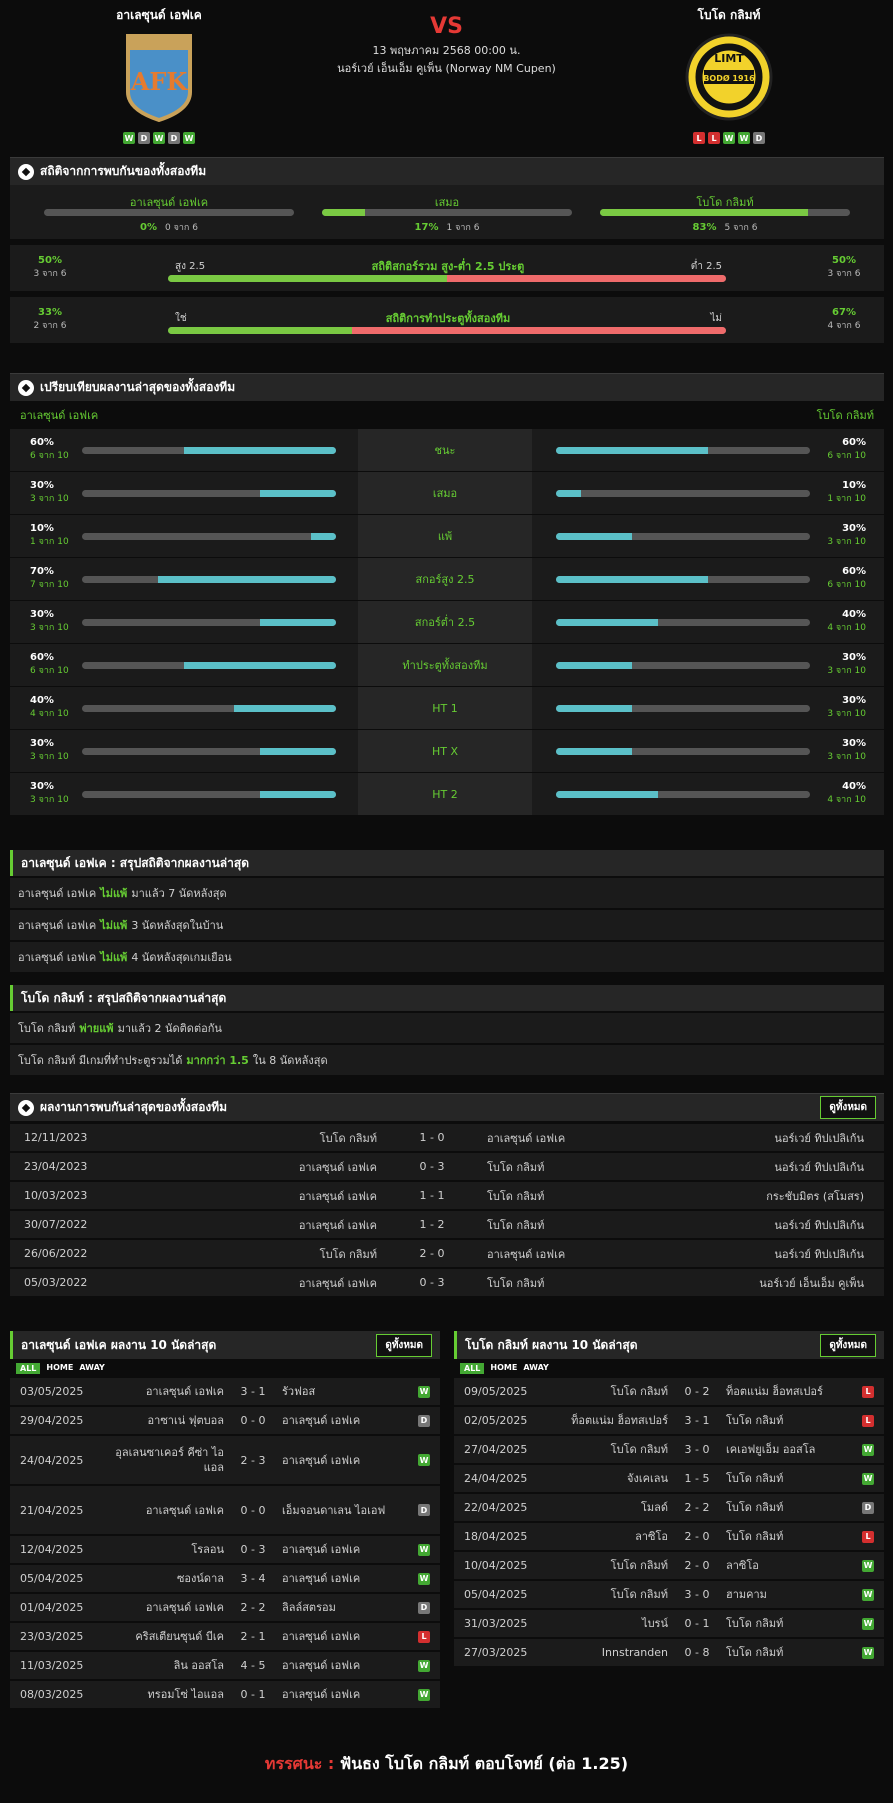 This screenshot has width=893, height=1803. Describe the element at coordinates (639, 1565) in the screenshot. I see `last10-home: โบโด กลิมท์` at that location.